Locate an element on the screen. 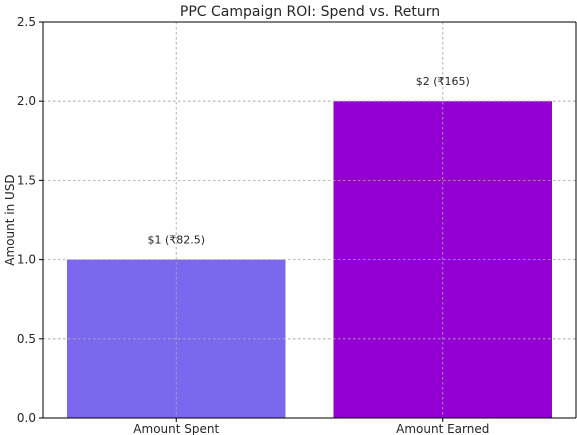 The height and width of the screenshot is (435, 577). y-tick-label: 0.0 is located at coordinates (26, 418).